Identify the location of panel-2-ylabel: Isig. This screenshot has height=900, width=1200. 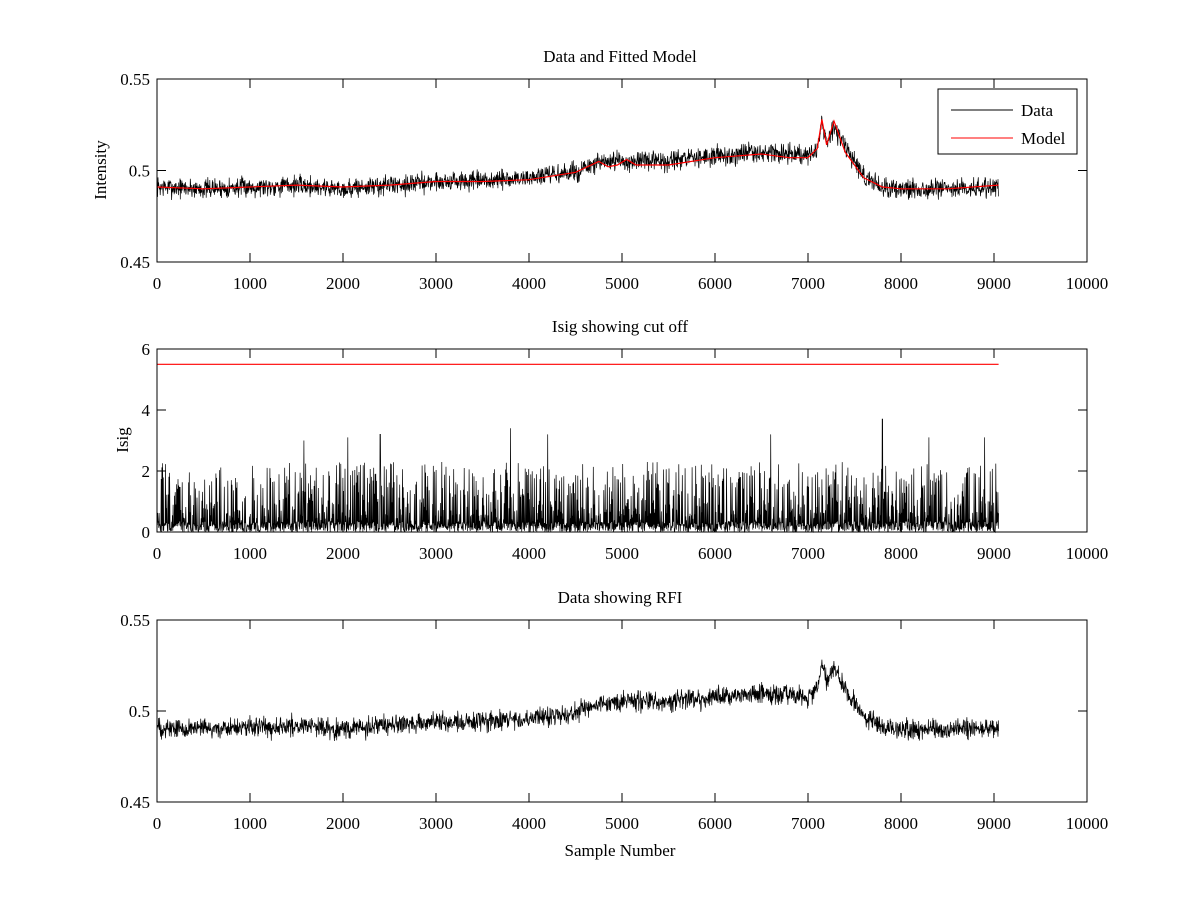
(122, 440).